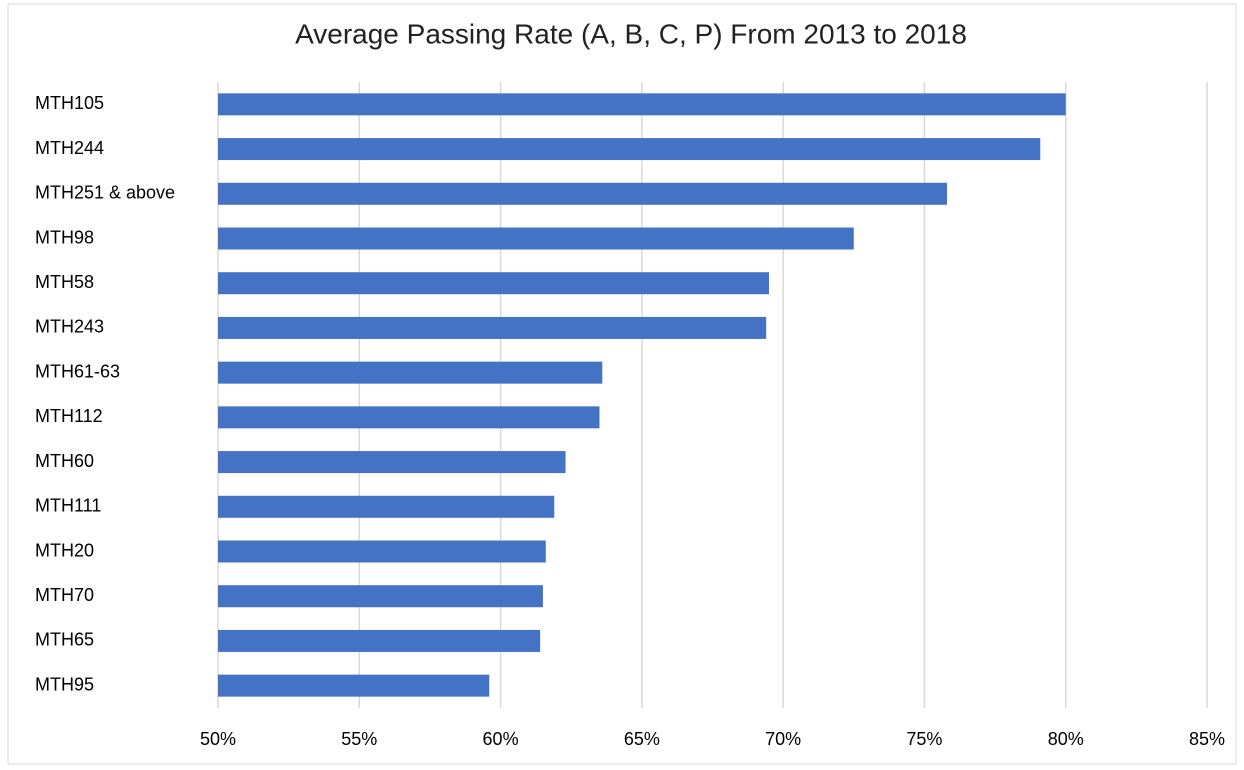  What do you see at coordinates (64, 684) in the screenshot?
I see `y-tick-label: MTH95` at bounding box center [64, 684].